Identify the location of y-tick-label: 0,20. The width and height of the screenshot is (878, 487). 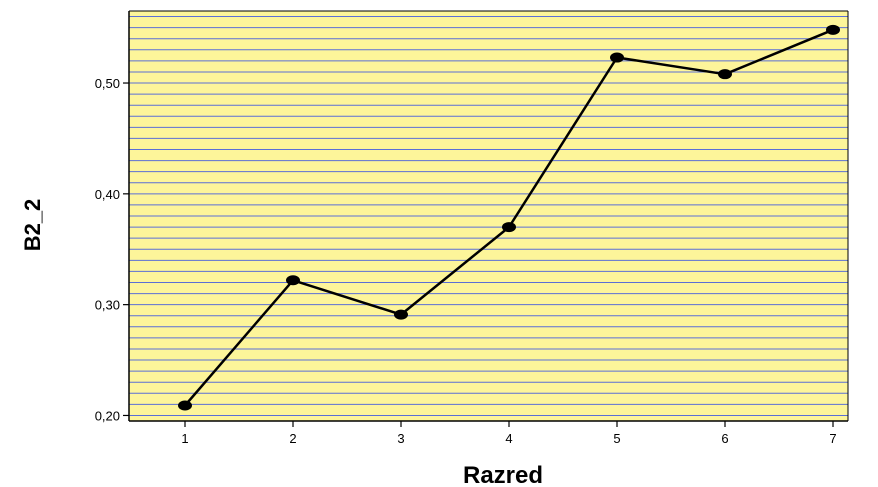
(107, 415).